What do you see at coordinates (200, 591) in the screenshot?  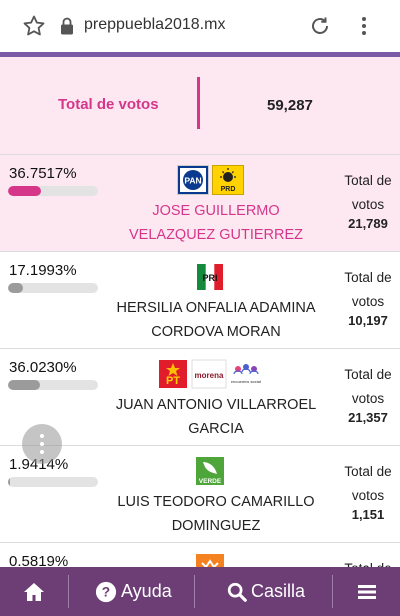 I see `bottom-navigation: ? Ayuda Casilla` at bounding box center [200, 591].